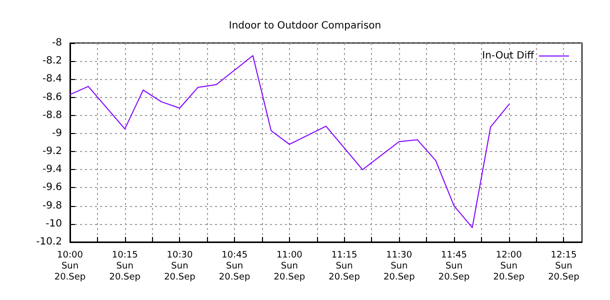 The image size is (610, 300). I want to click on y-tick-label: -9.8, so click(52, 206).